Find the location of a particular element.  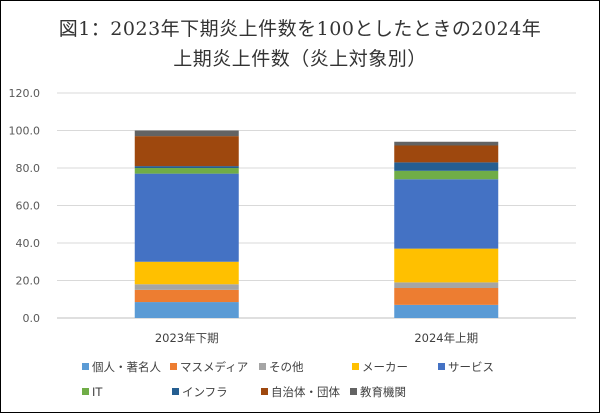

legend-label: サービス is located at coordinates (471, 367).